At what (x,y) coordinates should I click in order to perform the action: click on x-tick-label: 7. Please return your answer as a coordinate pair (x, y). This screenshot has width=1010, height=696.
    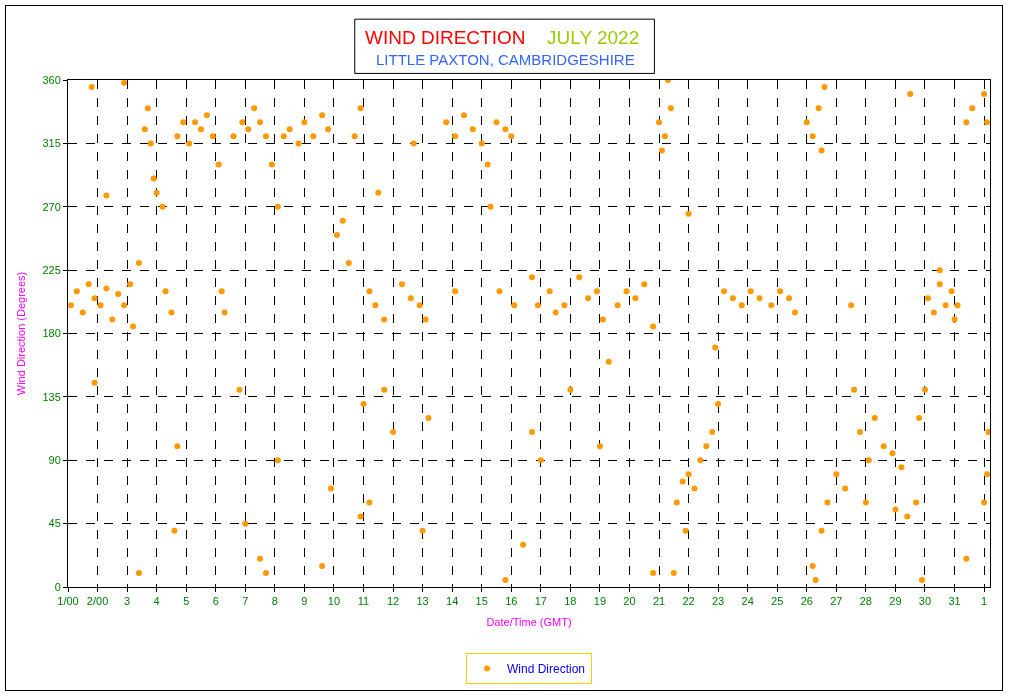
    Looking at the image, I should click on (245, 601).